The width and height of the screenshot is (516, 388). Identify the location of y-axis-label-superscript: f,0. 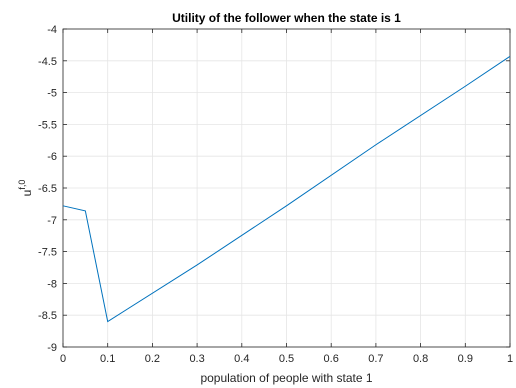
(22, 185).